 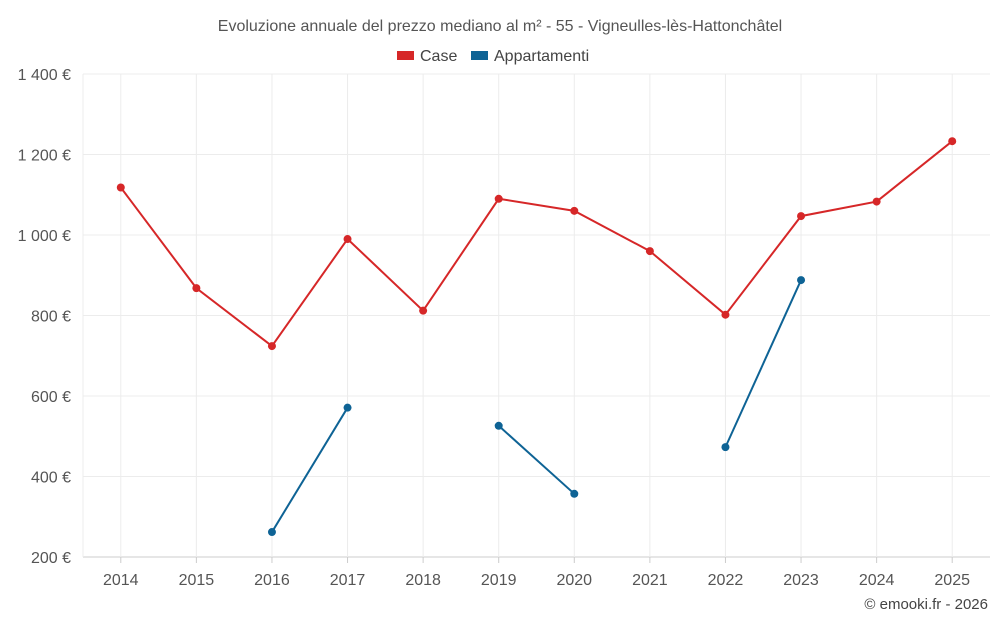 What do you see at coordinates (44, 156) in the screenshot?
I see `y-tick-label: 1 200 €` at bounding box center [44, 156].